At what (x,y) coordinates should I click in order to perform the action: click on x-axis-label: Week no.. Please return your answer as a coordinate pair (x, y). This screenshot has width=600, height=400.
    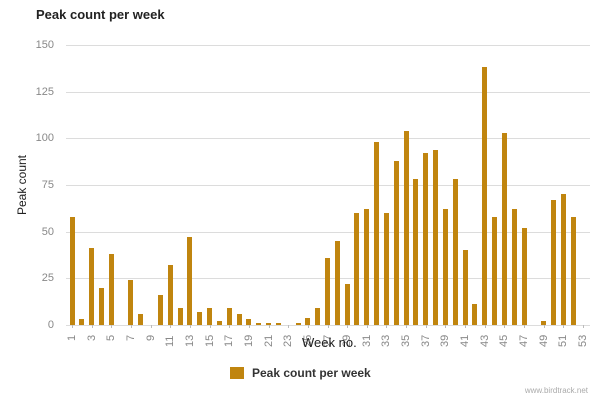
    Looking at the image, I should click on (329, 342).